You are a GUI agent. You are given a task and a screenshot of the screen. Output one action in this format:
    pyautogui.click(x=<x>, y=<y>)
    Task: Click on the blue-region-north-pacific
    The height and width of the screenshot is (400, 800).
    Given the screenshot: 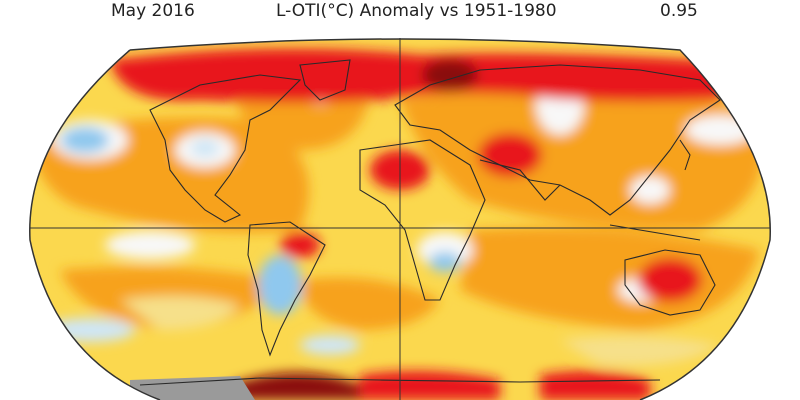 What is the action you would take?
    pyautogui.click(x=85, y=140)
    